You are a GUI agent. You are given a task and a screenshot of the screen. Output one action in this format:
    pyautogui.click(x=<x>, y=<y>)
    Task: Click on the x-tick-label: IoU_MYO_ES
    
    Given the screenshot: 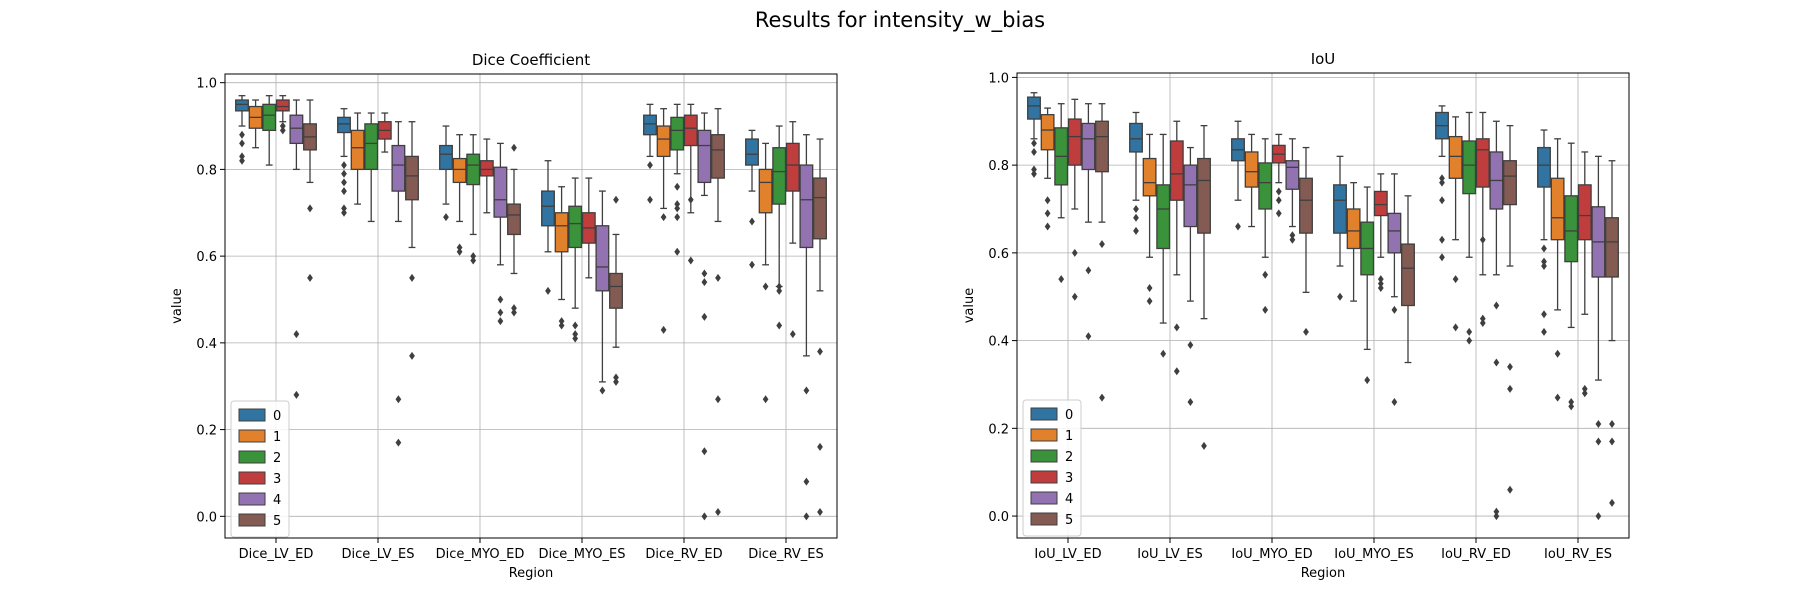 What is the action you would take?
    pyautogui.click(x=1373, y=554)
    